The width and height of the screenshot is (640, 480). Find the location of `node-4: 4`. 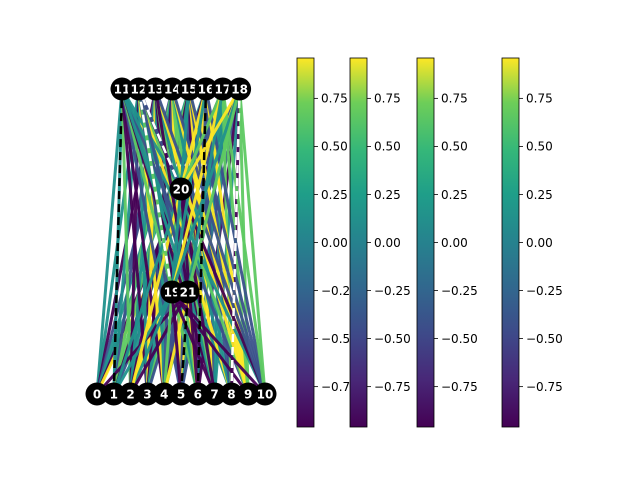

node-4: 4 is located at coordinates (164, 394).